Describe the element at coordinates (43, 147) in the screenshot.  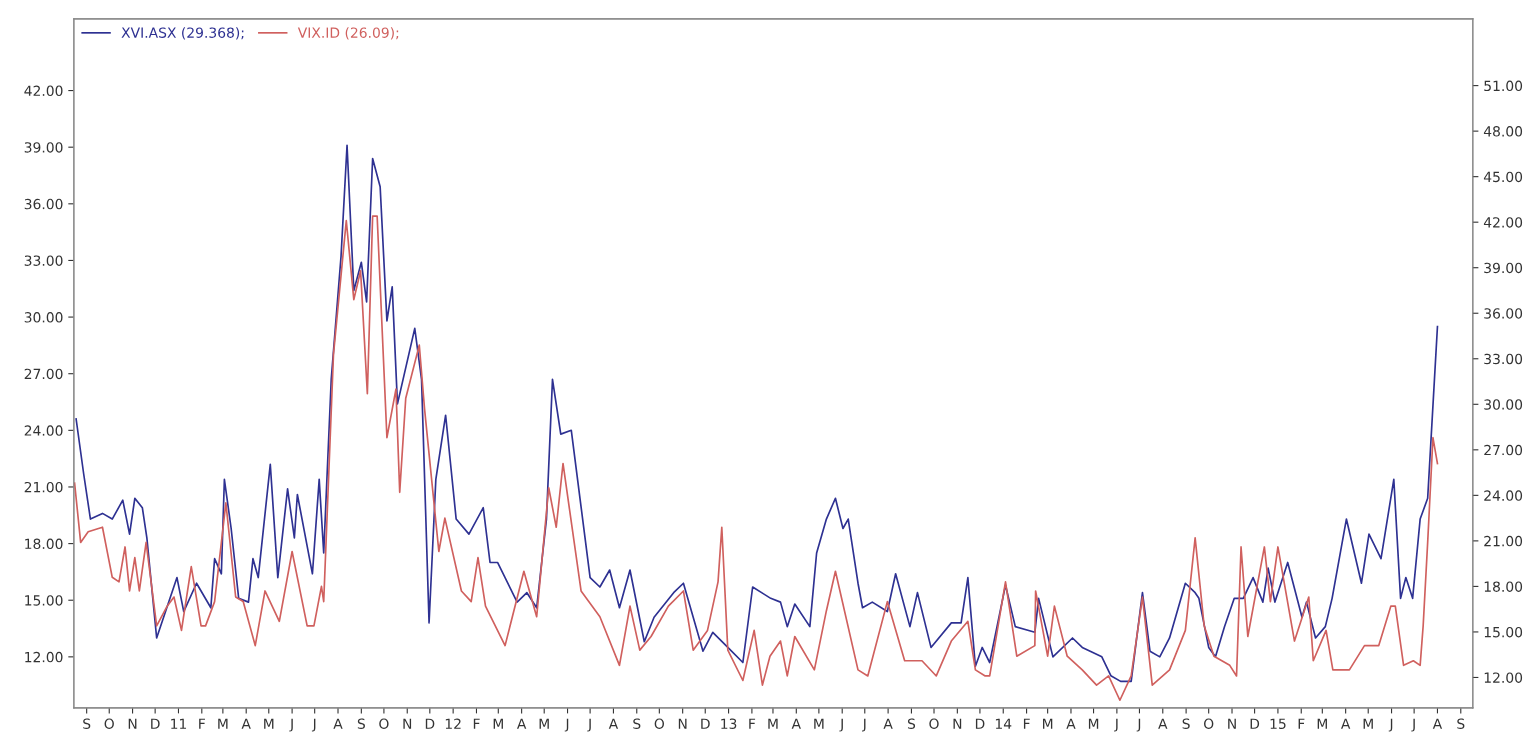
I see `y-tick-label: 39.00` at that location.